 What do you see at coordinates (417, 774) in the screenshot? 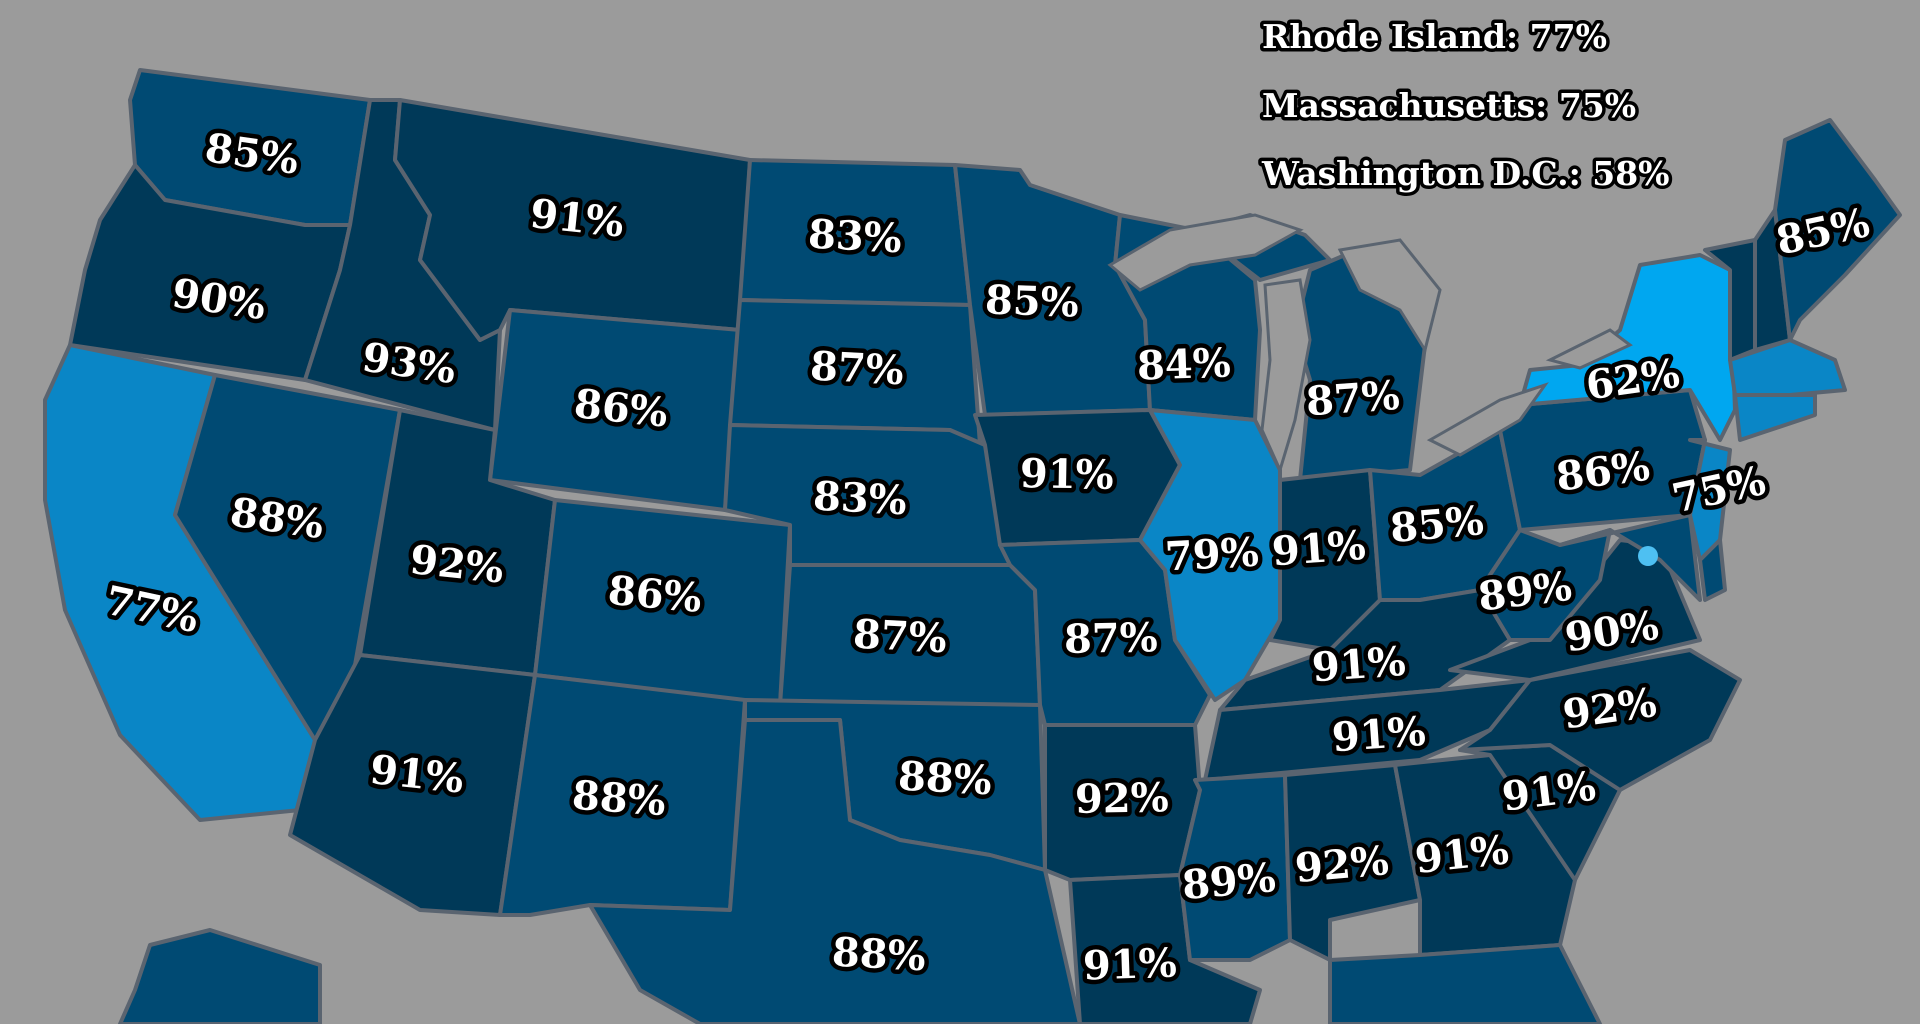
I see `label-az: 91%` at bounding box center [417, 774].